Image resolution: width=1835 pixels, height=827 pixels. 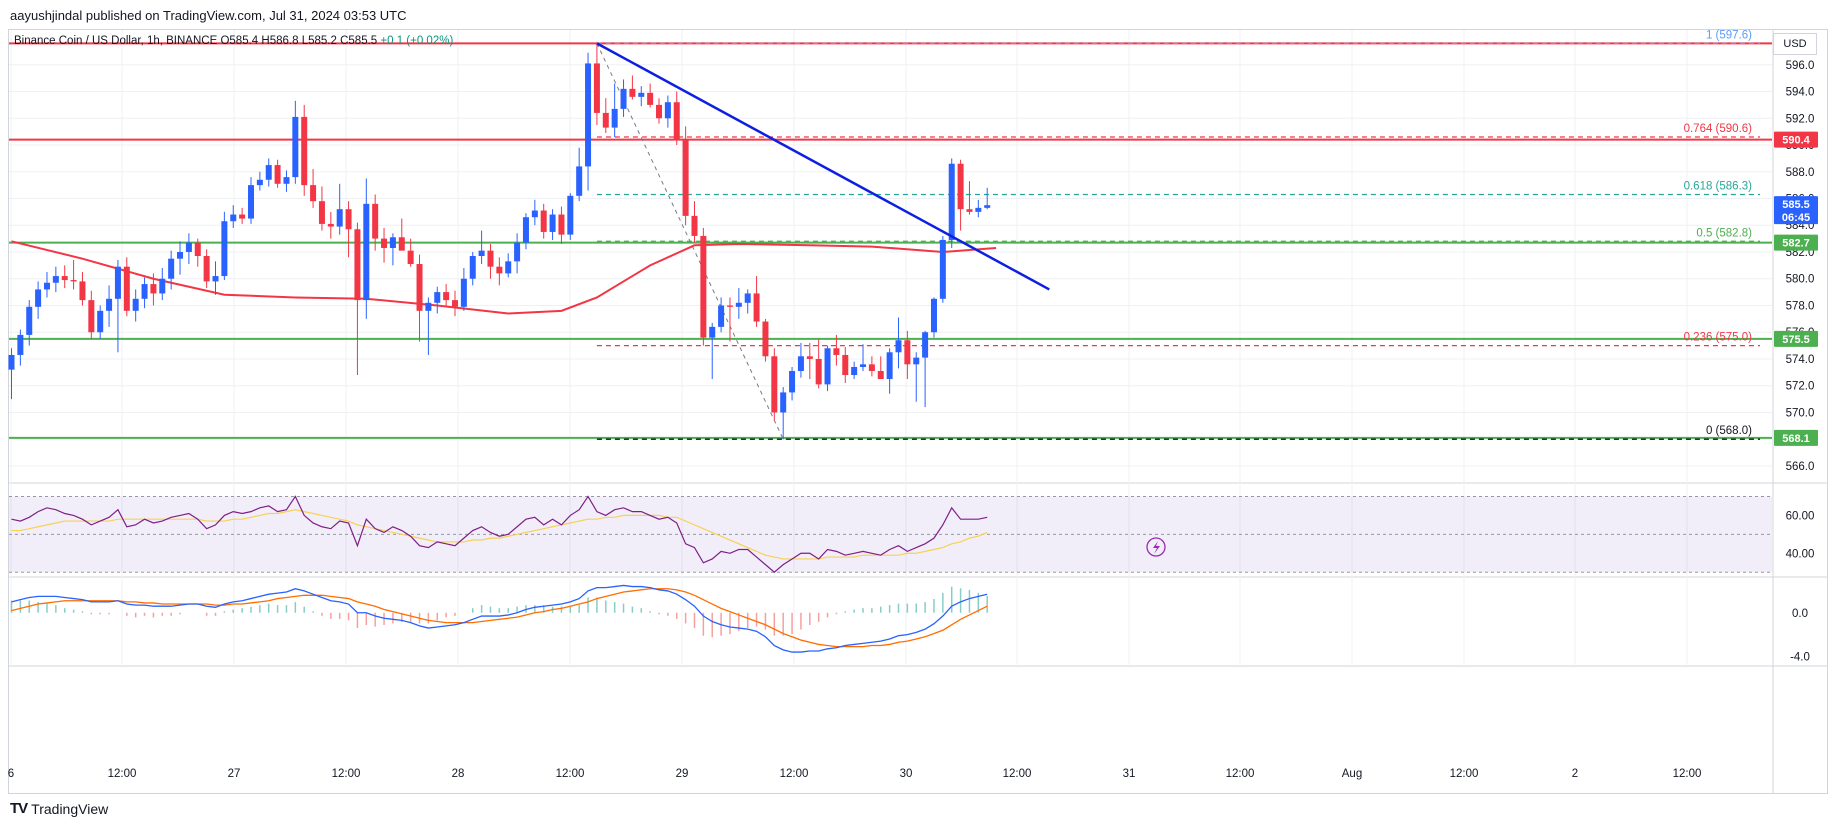 I want to click on legend-high: H586.8, so click(x=280, y=41).